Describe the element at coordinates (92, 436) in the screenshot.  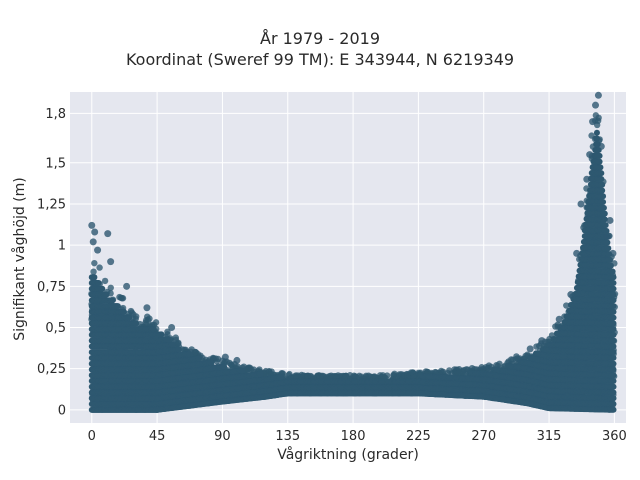
I see `x-tick-label: 0` at that location.